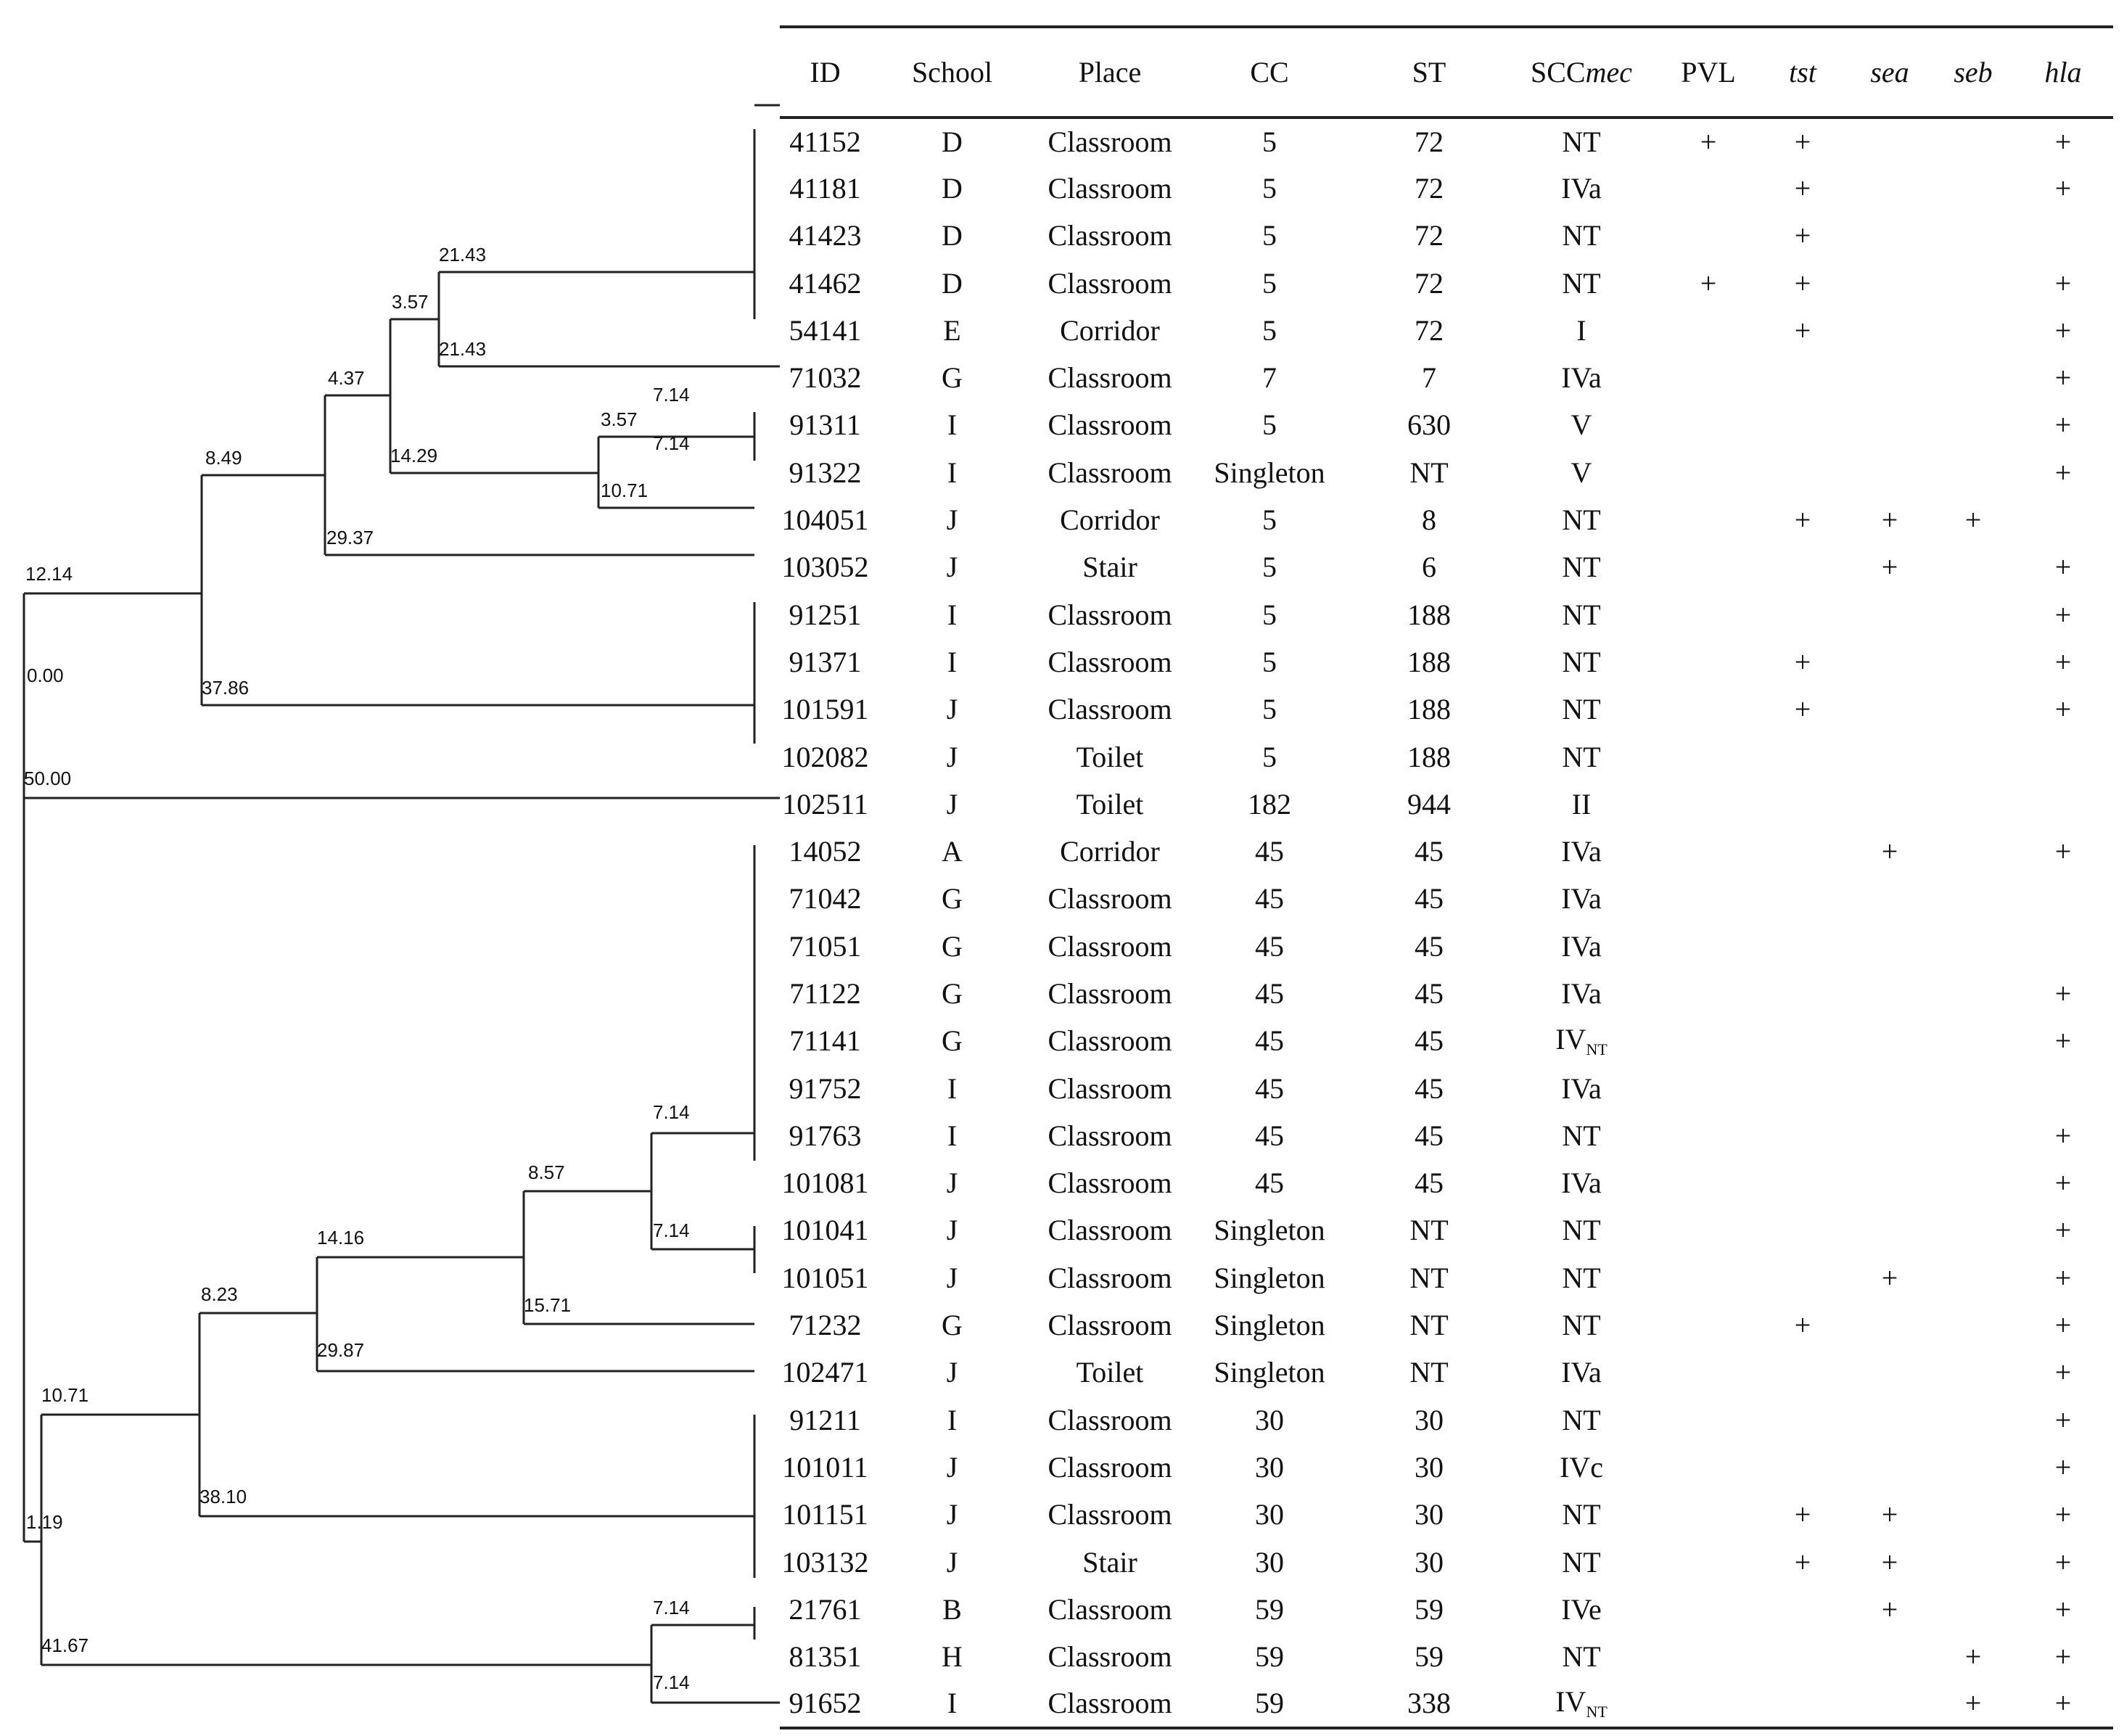  I want to click on table-row: 103052 J Stair 5 6 NT + +, so click(1446, 567).